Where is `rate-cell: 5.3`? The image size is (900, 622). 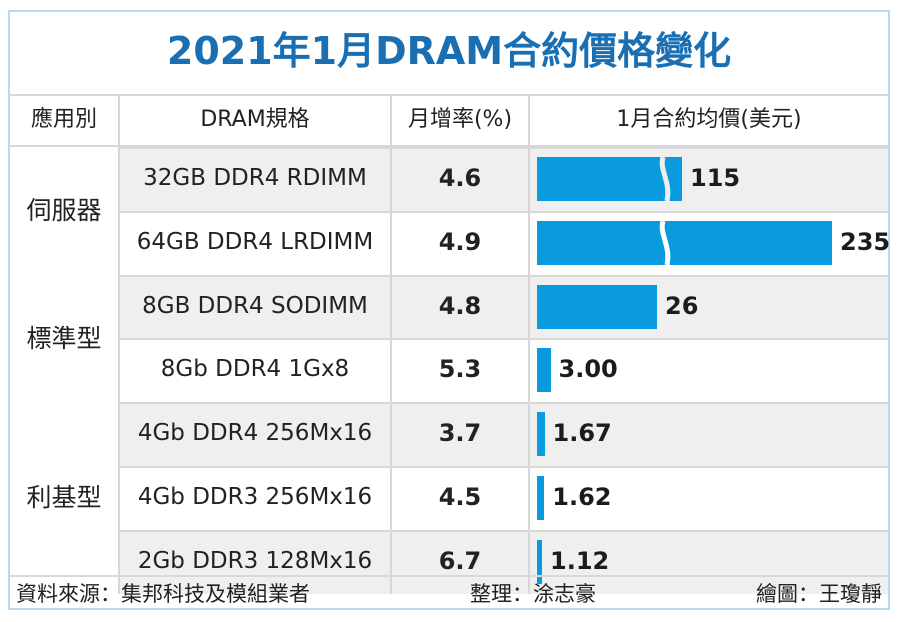 rate-cell: 5.3 is located at coordinates (460, 369).